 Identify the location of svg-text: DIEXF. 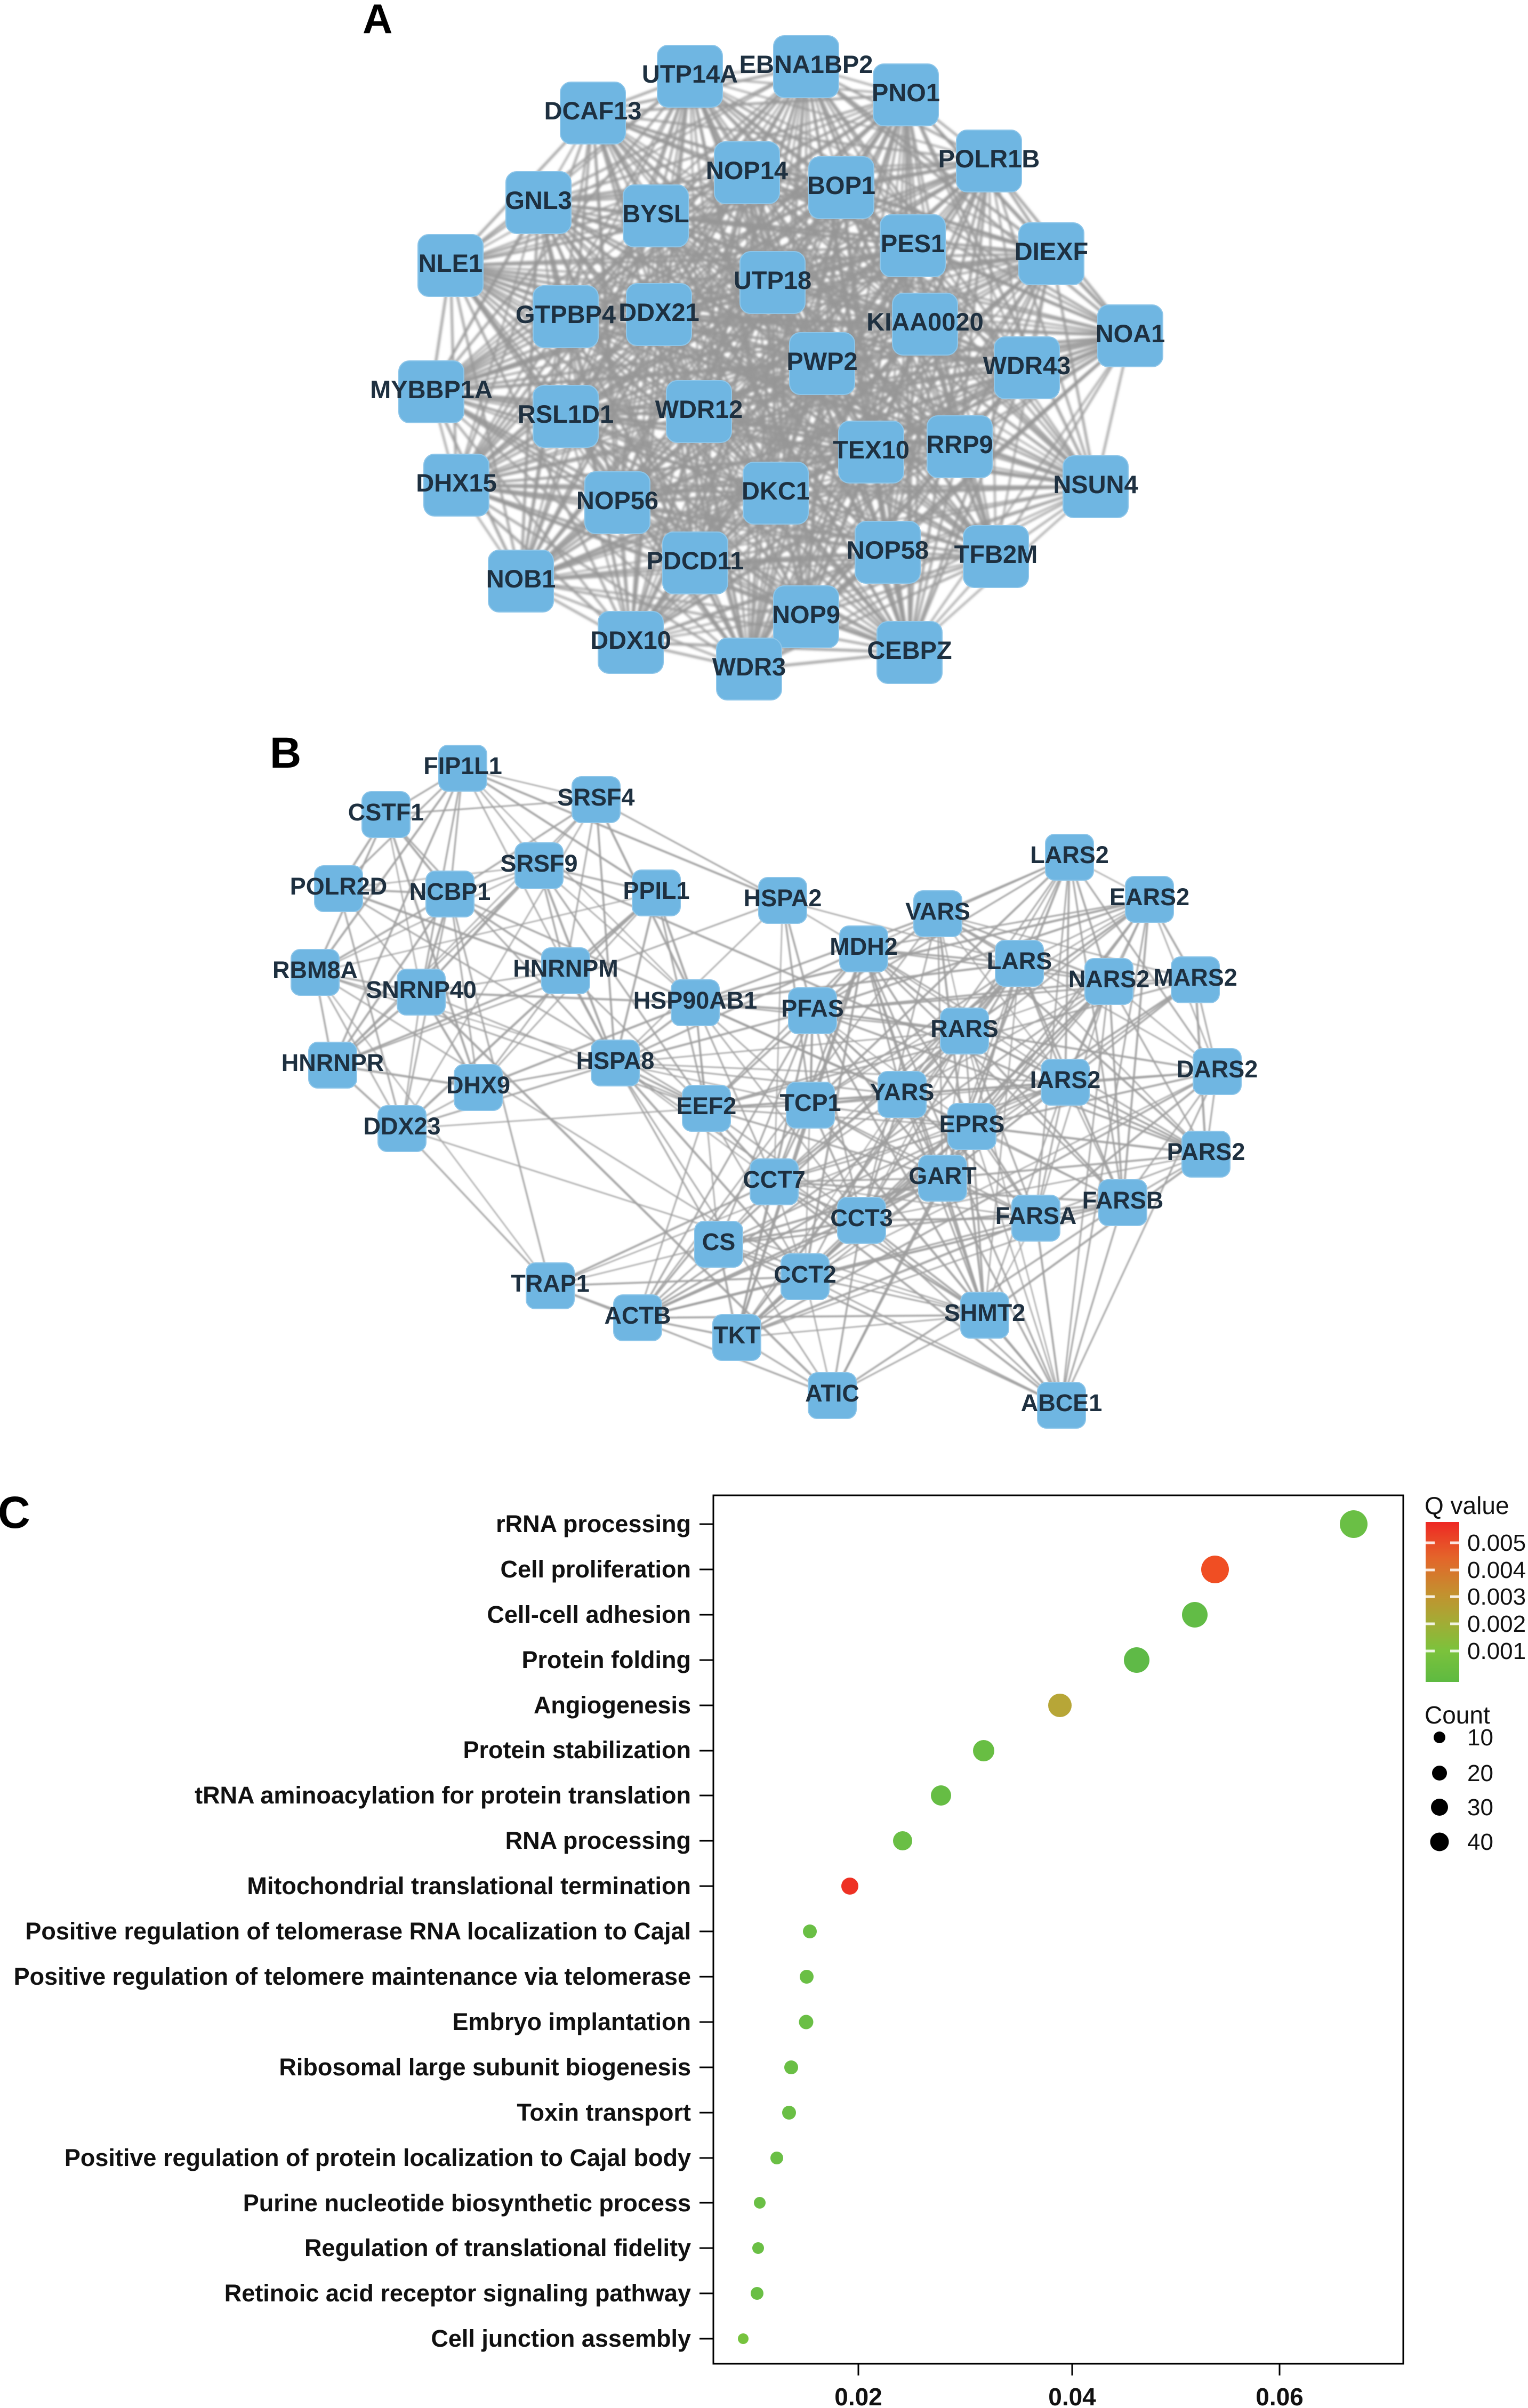
(1051, 251).